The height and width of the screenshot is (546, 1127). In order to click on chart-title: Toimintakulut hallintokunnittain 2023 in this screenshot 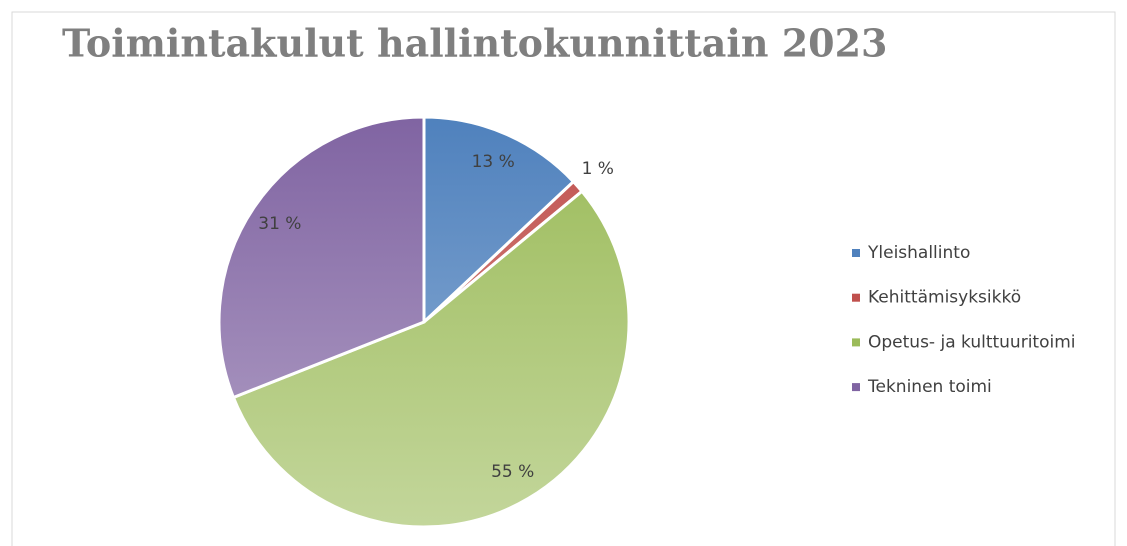, I will do `click(474, 43)`.